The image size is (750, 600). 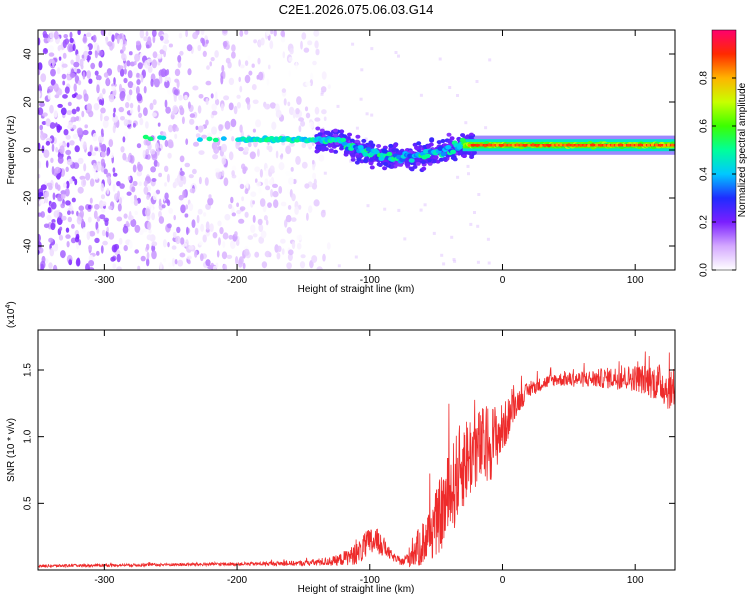 I want to click on spectrogram-track-blob, so click(x=440, y=148).